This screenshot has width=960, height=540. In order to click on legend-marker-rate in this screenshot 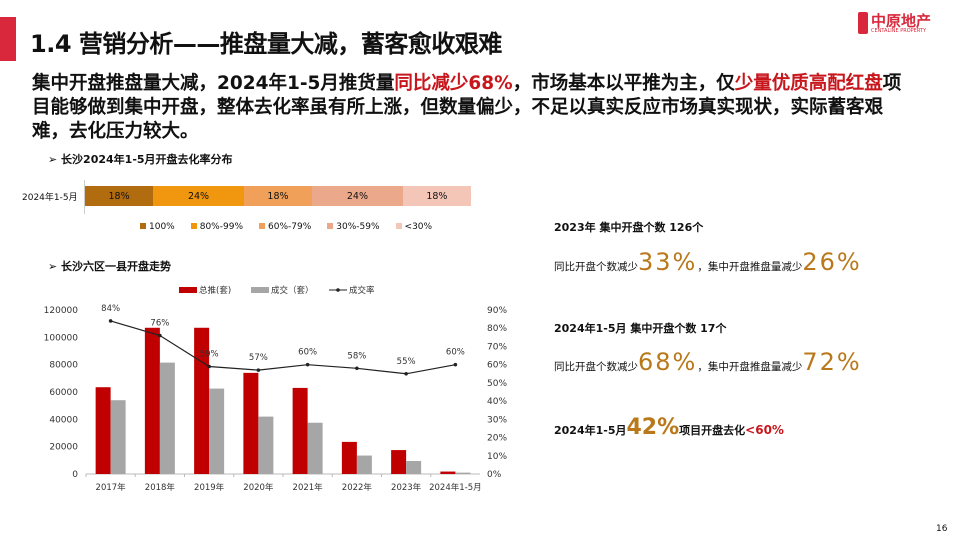, I will do `click(338, 290)`.